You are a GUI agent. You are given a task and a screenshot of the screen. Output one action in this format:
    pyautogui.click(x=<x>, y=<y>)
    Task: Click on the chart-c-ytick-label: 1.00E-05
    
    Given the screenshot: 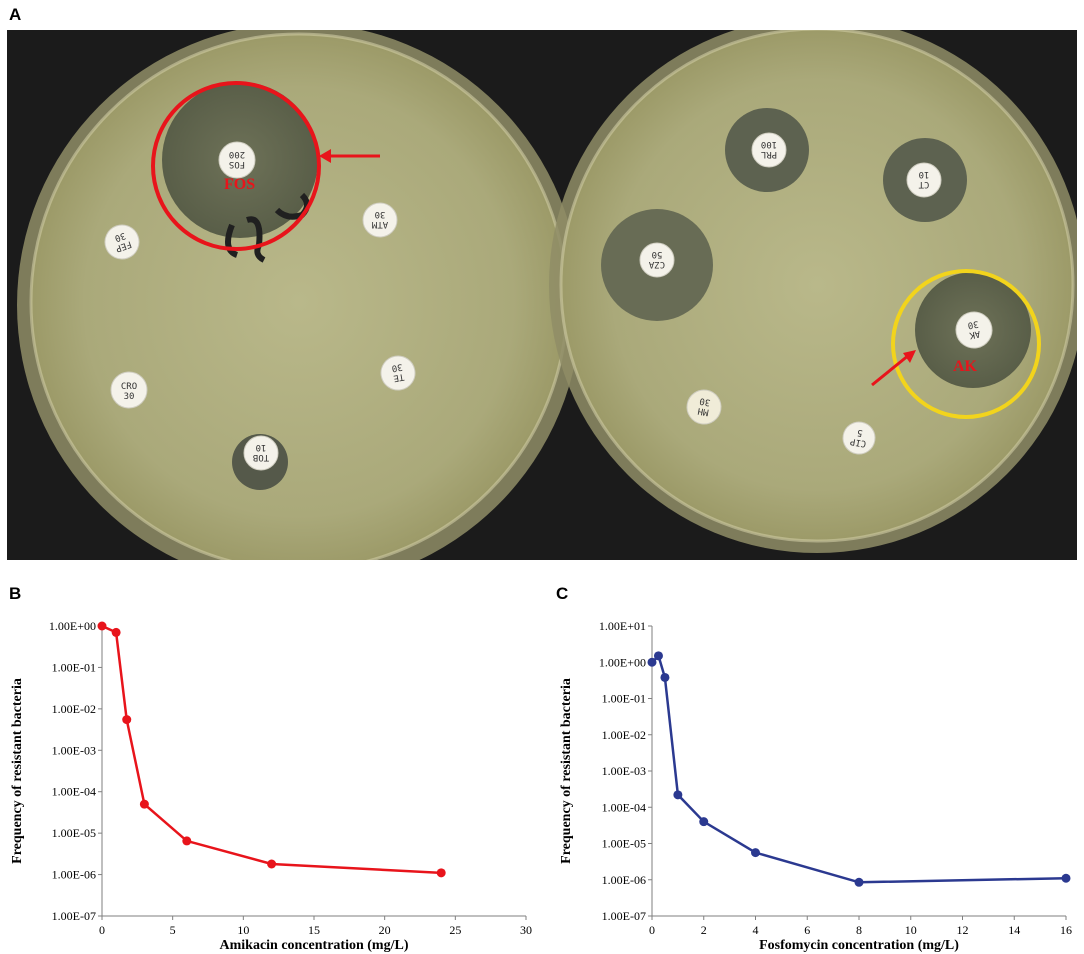 What is the action you would take?
    pyautogui.click(x=624, y=844)
    